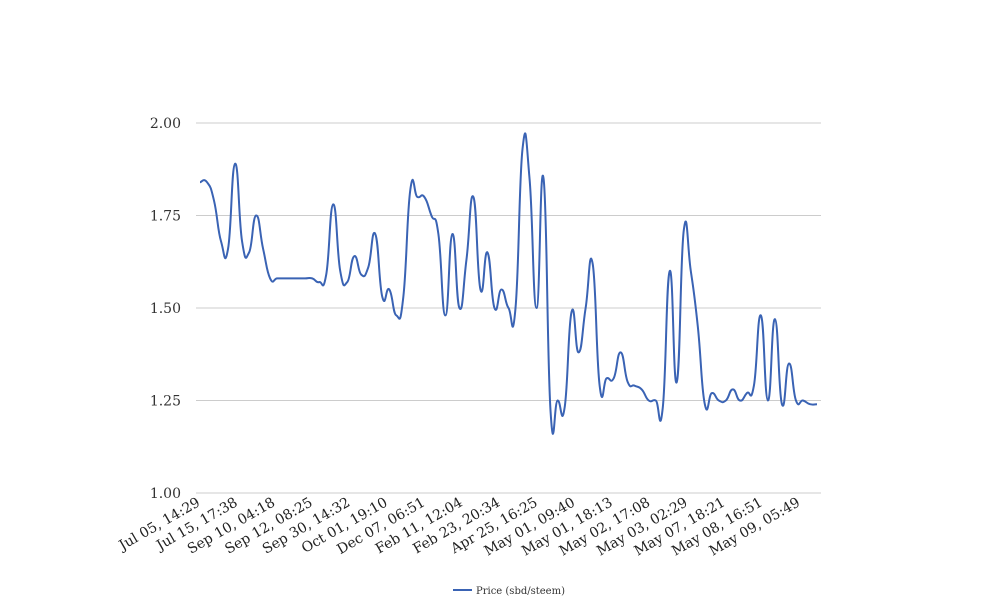  What do you see at coordinates (165, 494) in the screenshot?
I see `y-tick-label: 1.00` at bounding box center [165, 494].